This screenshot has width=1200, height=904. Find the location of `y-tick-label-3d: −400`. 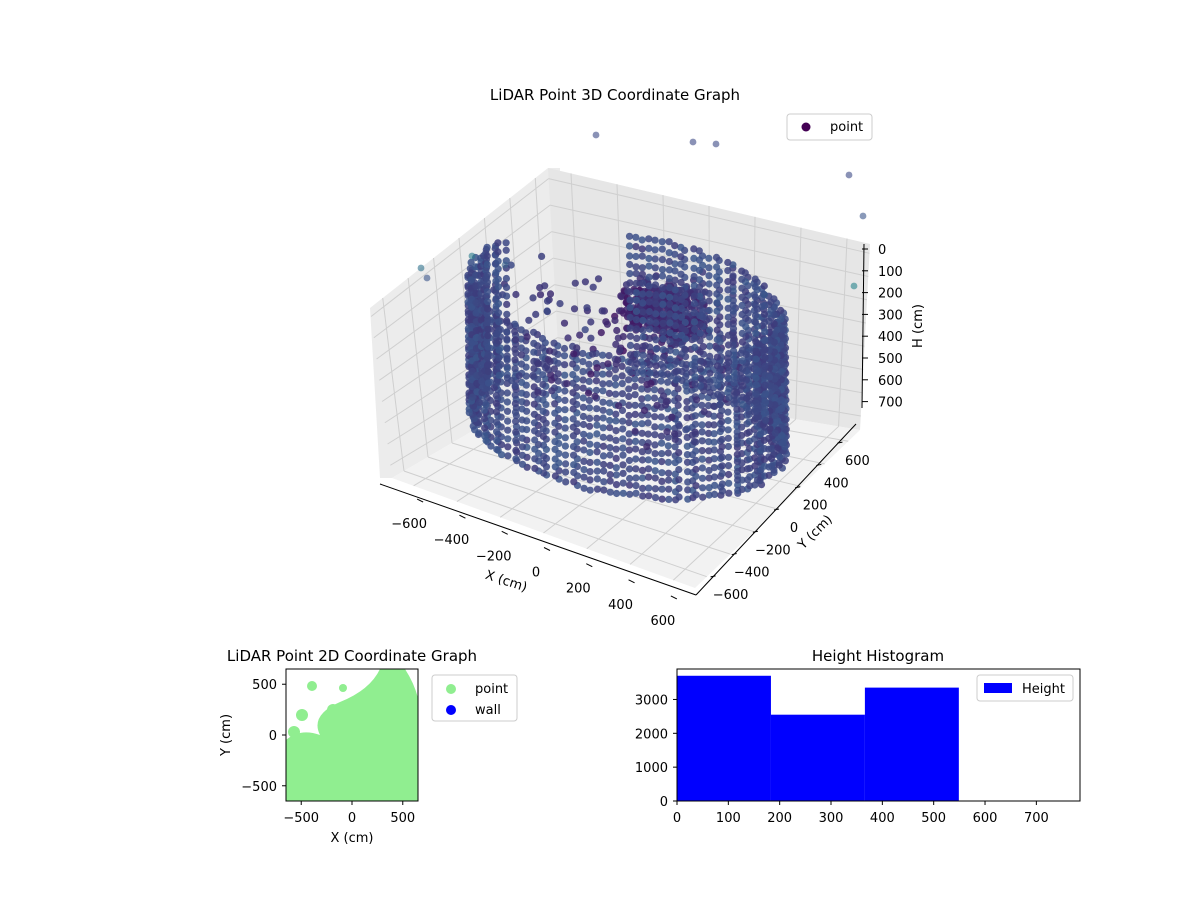

y-tick-label-3d: −400 is located at coordinates (752, 573).